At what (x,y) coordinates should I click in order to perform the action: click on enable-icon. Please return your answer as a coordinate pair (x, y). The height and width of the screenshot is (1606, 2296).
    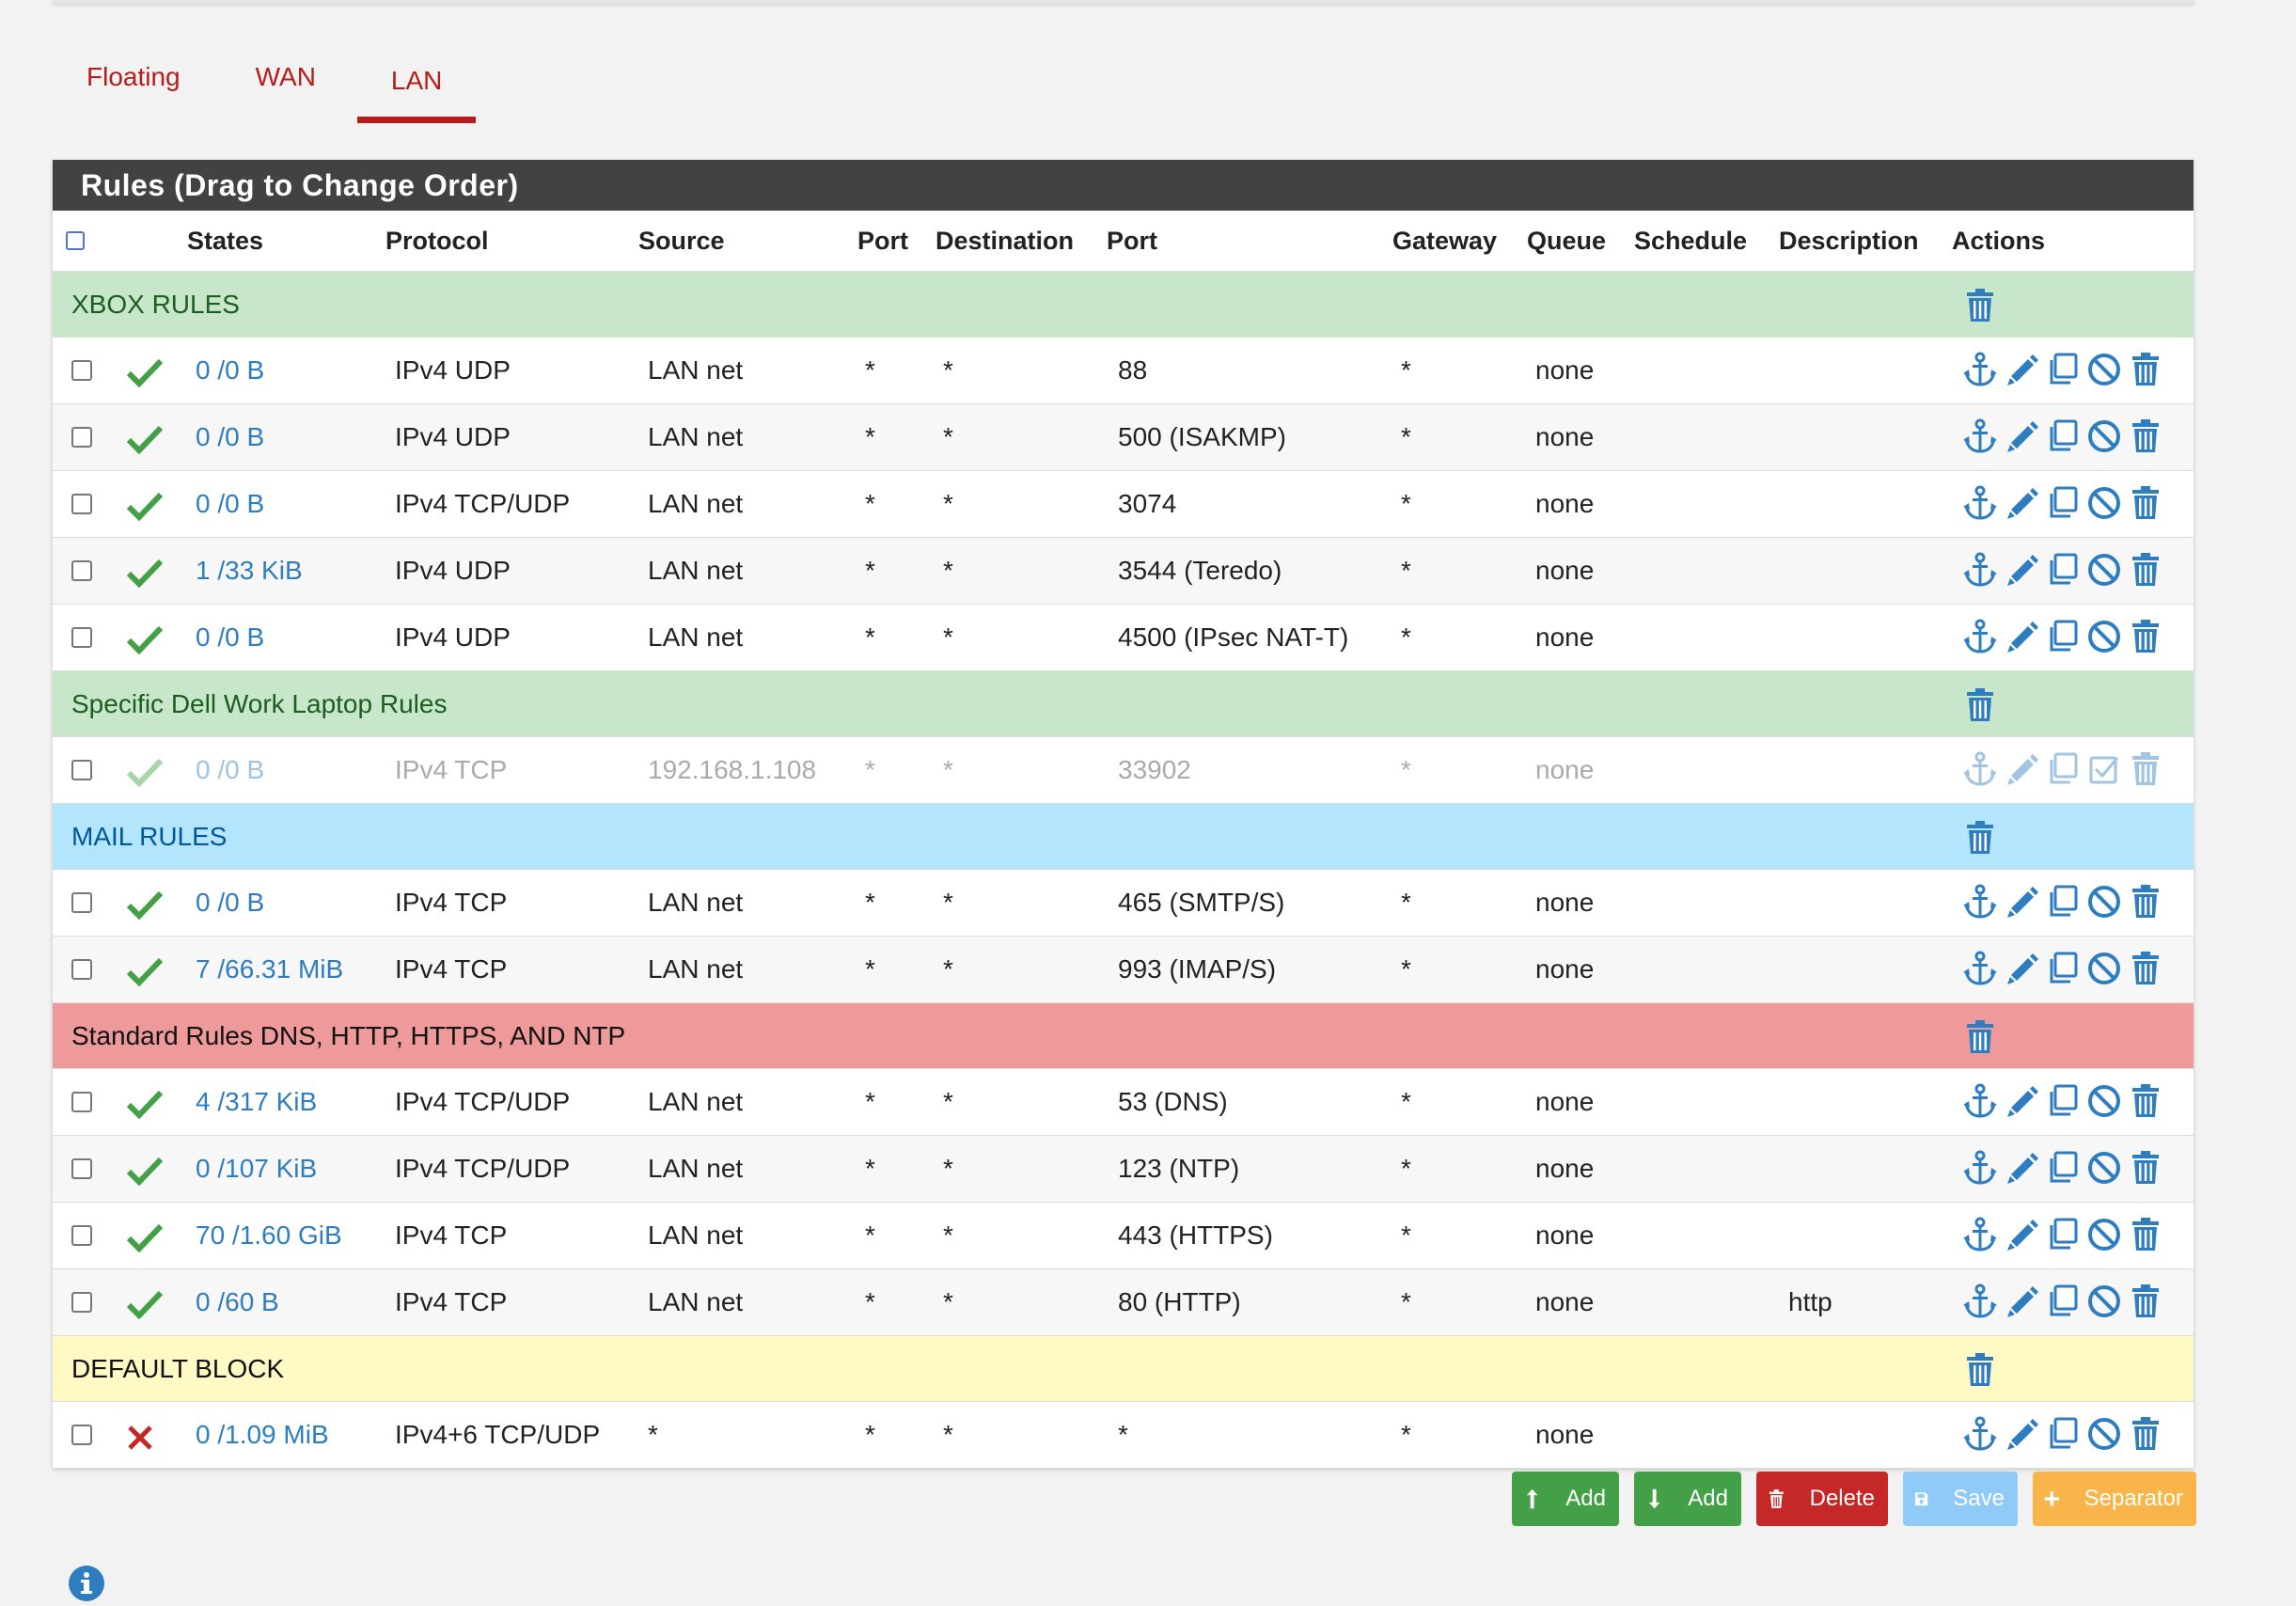
    Looking at the image, I should click on (2104, 769).